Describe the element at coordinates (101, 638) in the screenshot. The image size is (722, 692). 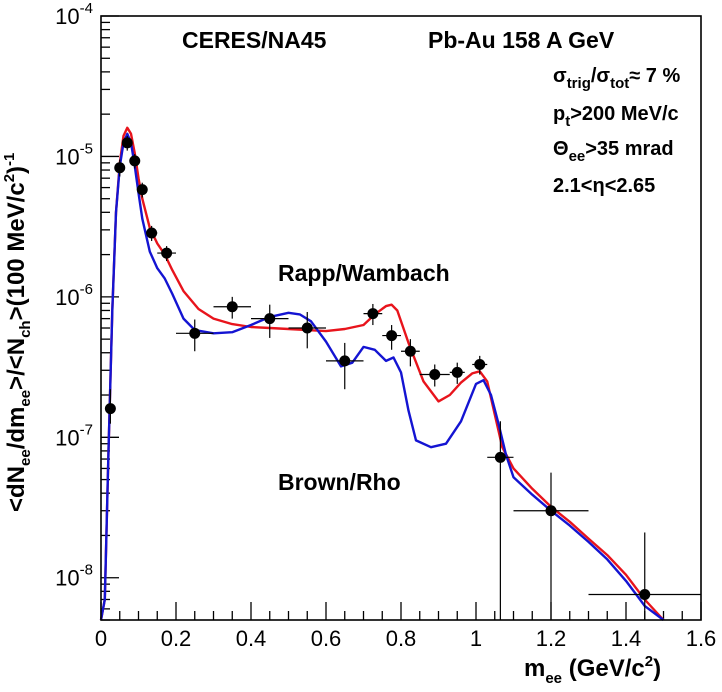
I see `x-tick-label: 0` at that location.